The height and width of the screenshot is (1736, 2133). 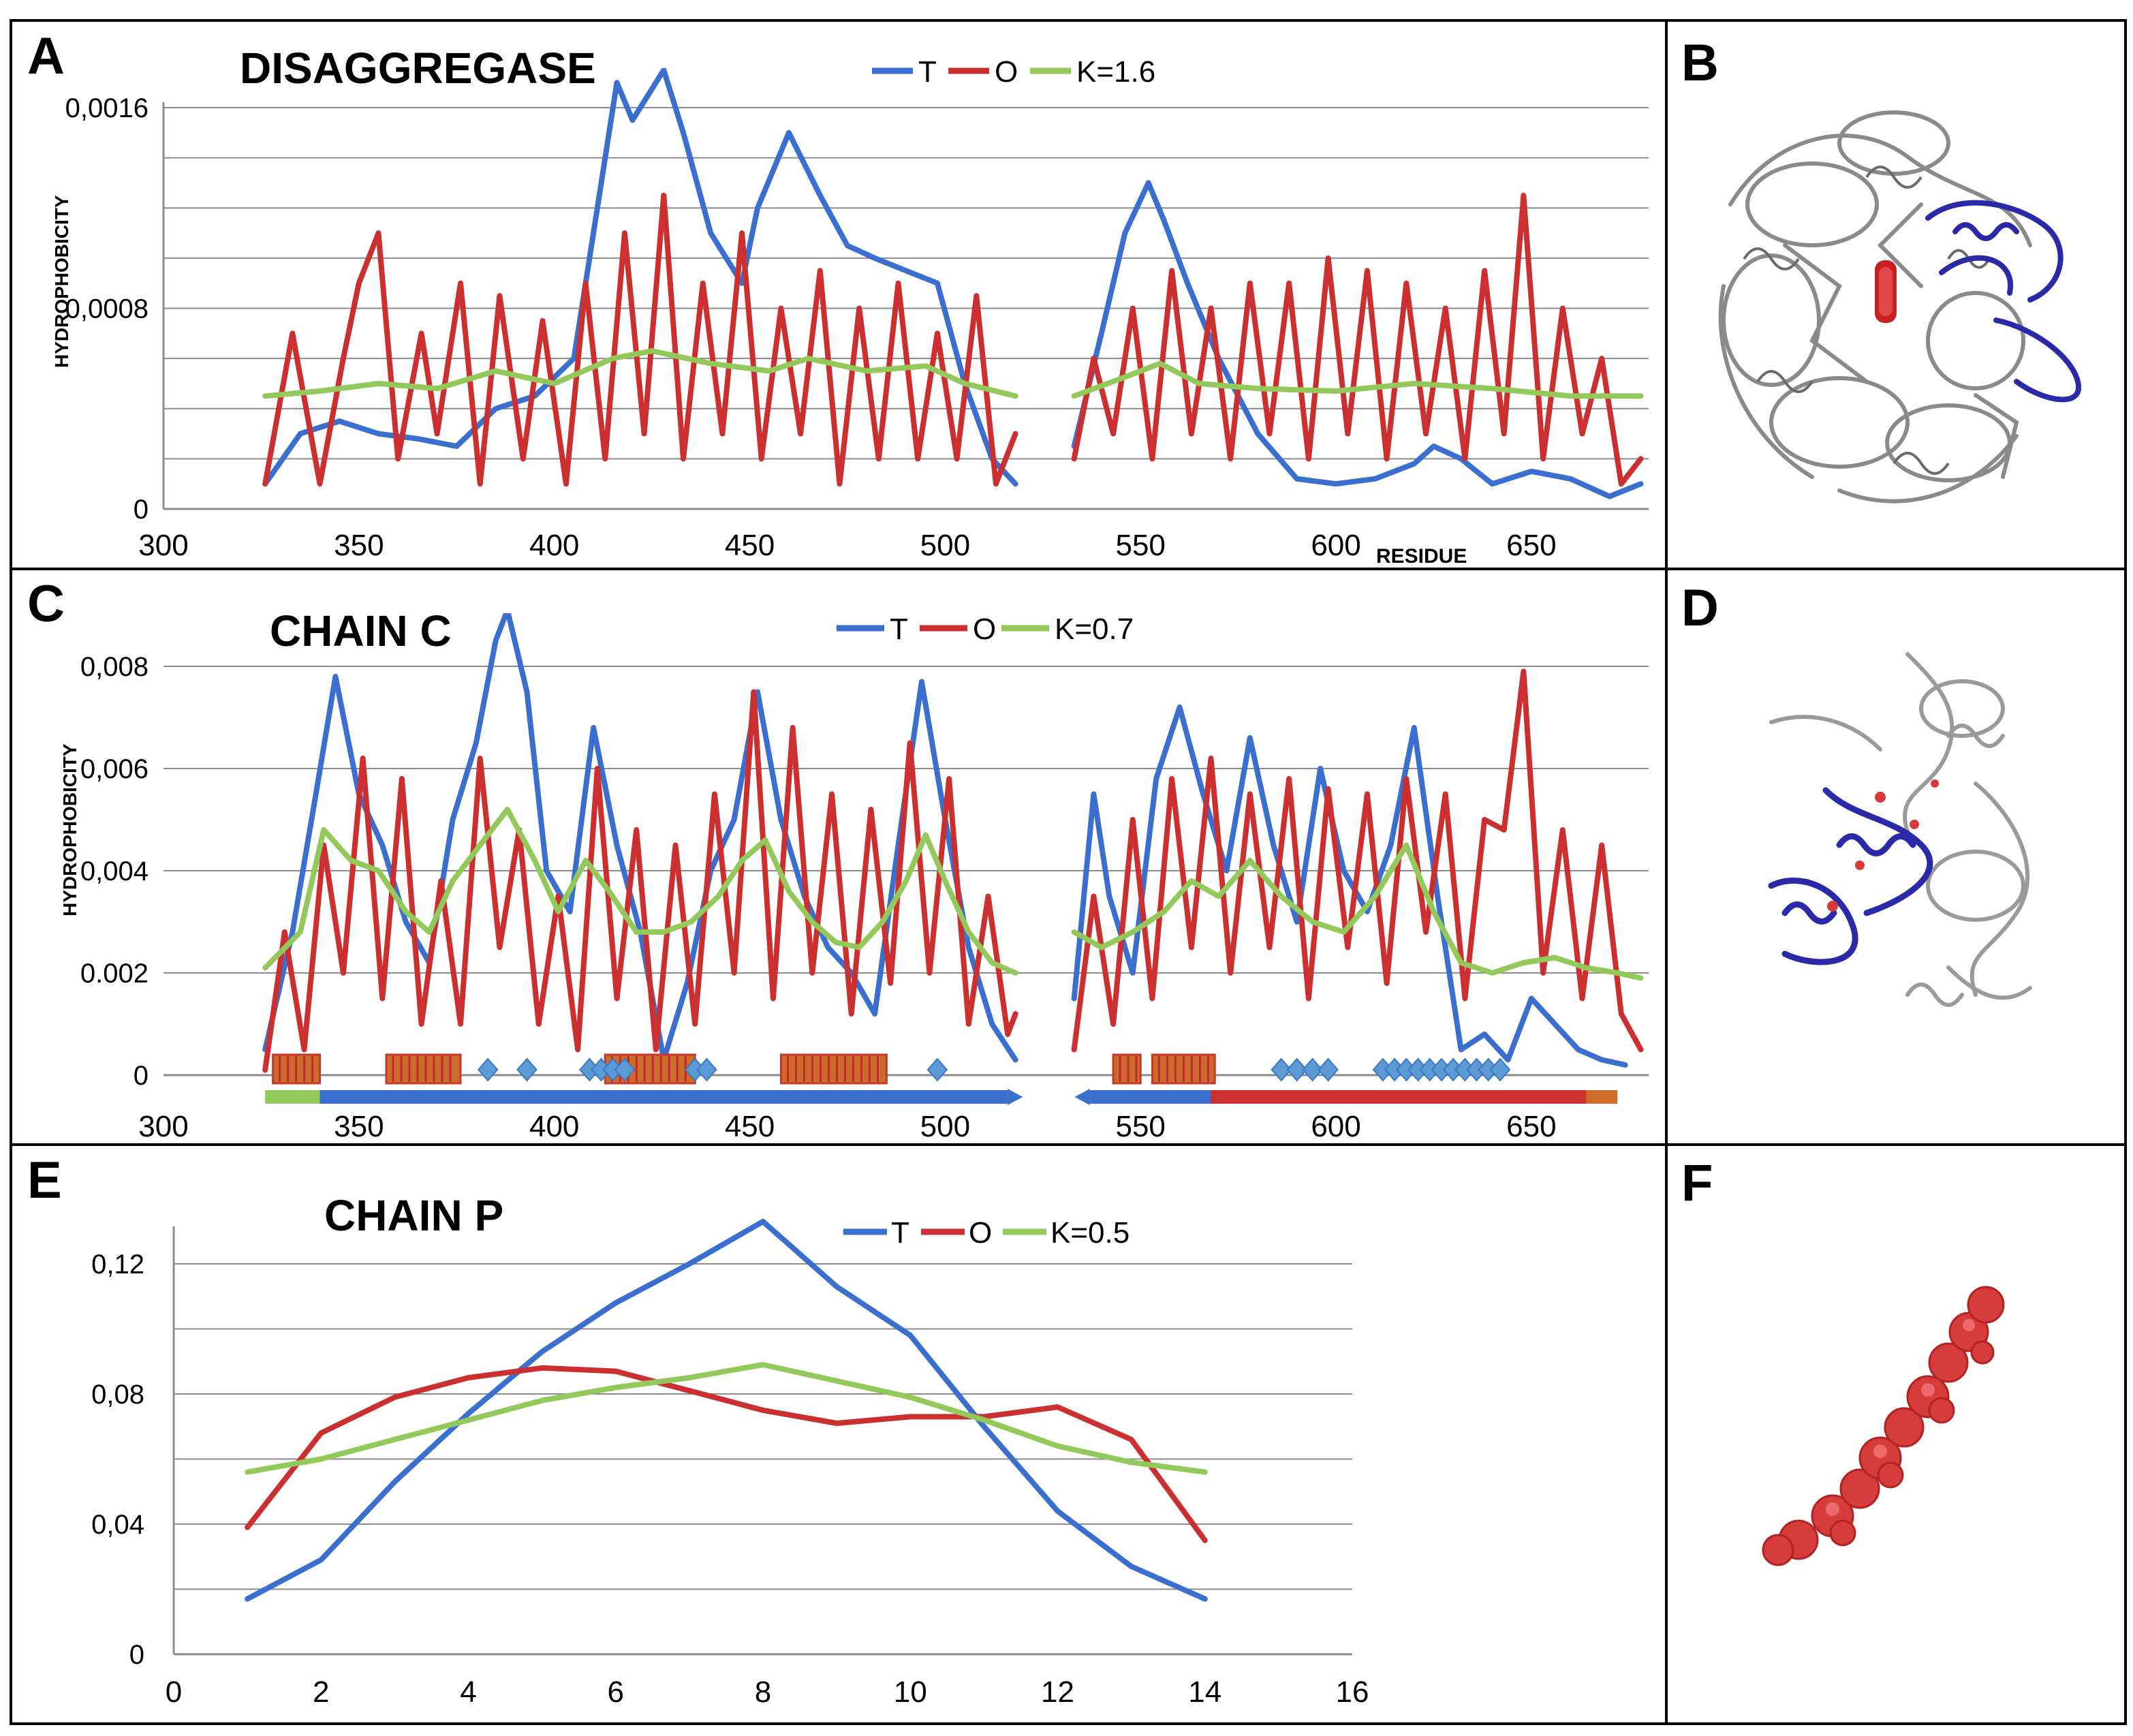 What do you see at coordinates (900, 1233) in the screenshot?
I see `chart-e-legend-t: T` at bounding box center [900, 1233].